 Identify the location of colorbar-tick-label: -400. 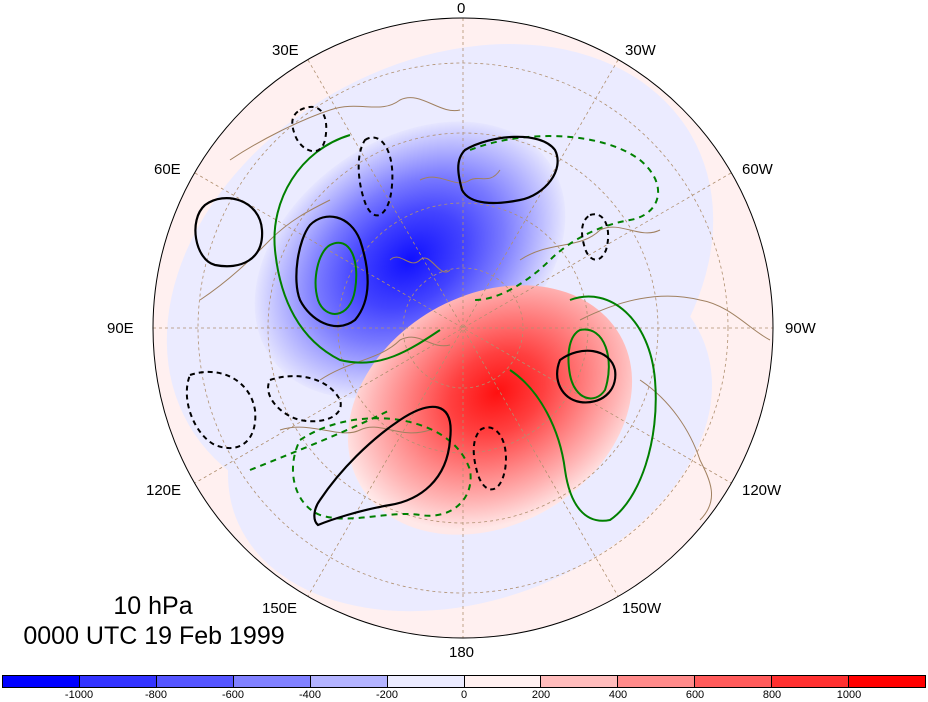
(310, 695).